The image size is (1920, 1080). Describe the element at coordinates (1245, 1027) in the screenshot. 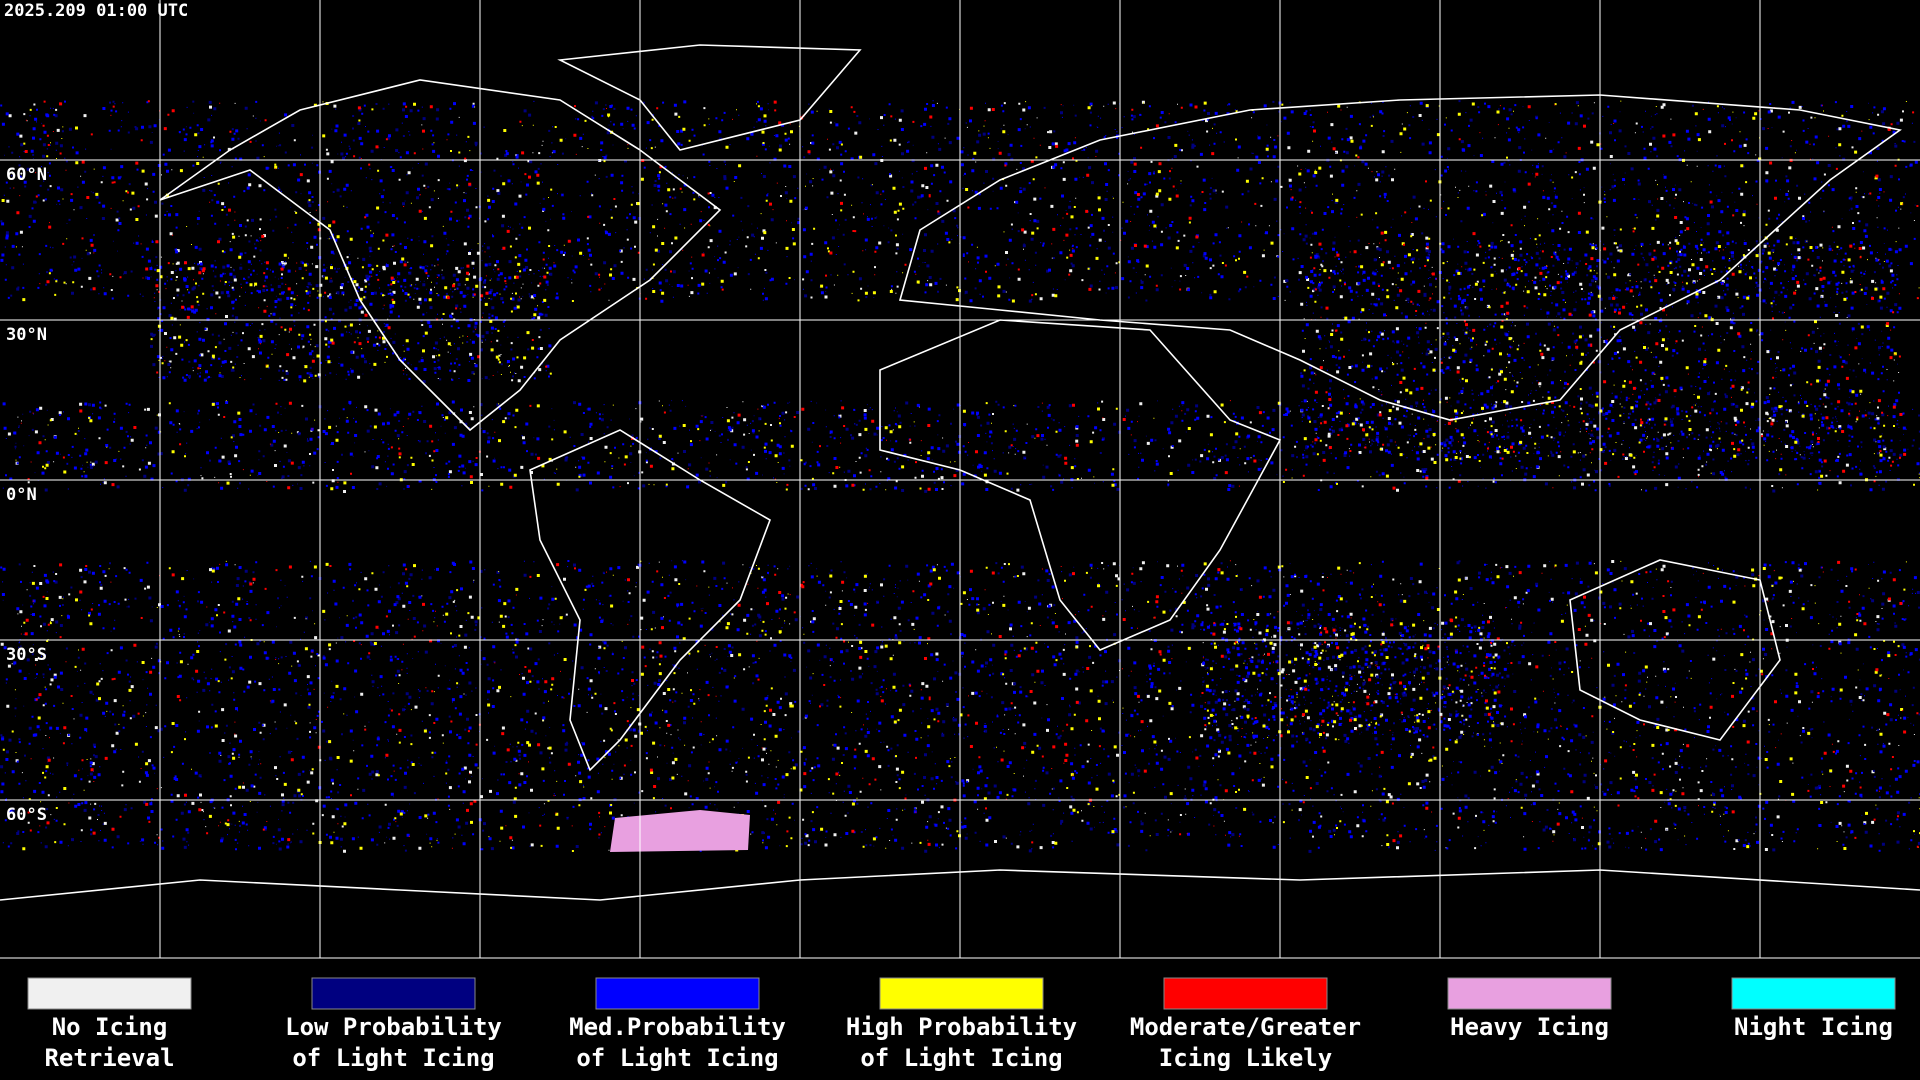

I see `legend-label: Moderate/Greater` at that location.